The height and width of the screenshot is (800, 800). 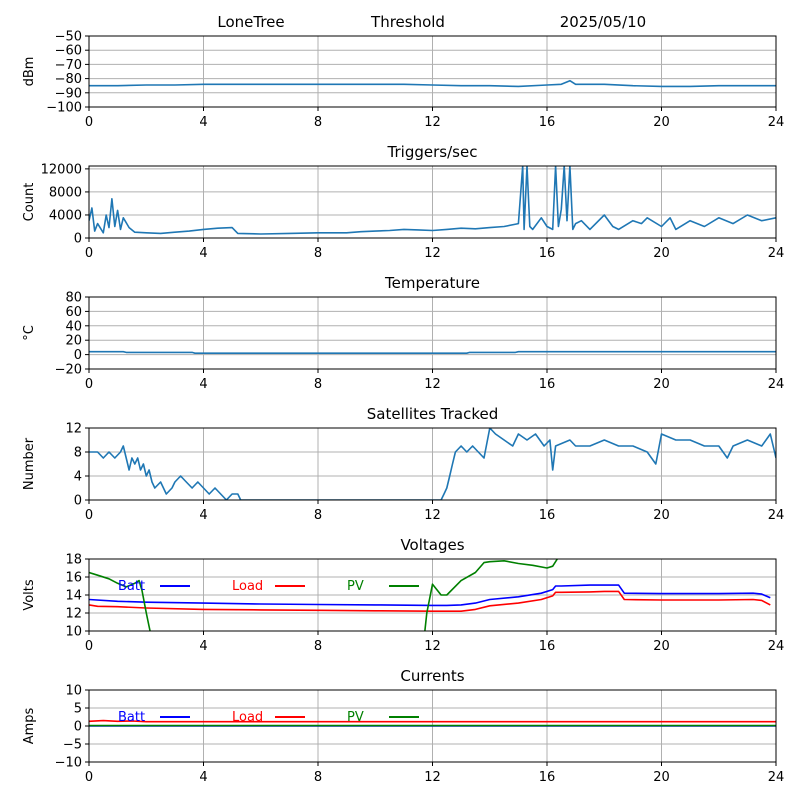 I want to click on y-axis-label: Amps, so click(x=29, y=725).